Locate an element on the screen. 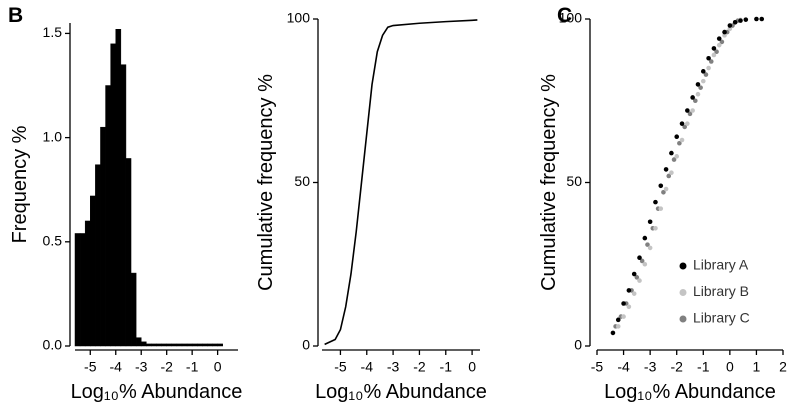 The height and width of the screenshot is (413, 791). y-tick-label: 50 is located at coordinates (302, 181).